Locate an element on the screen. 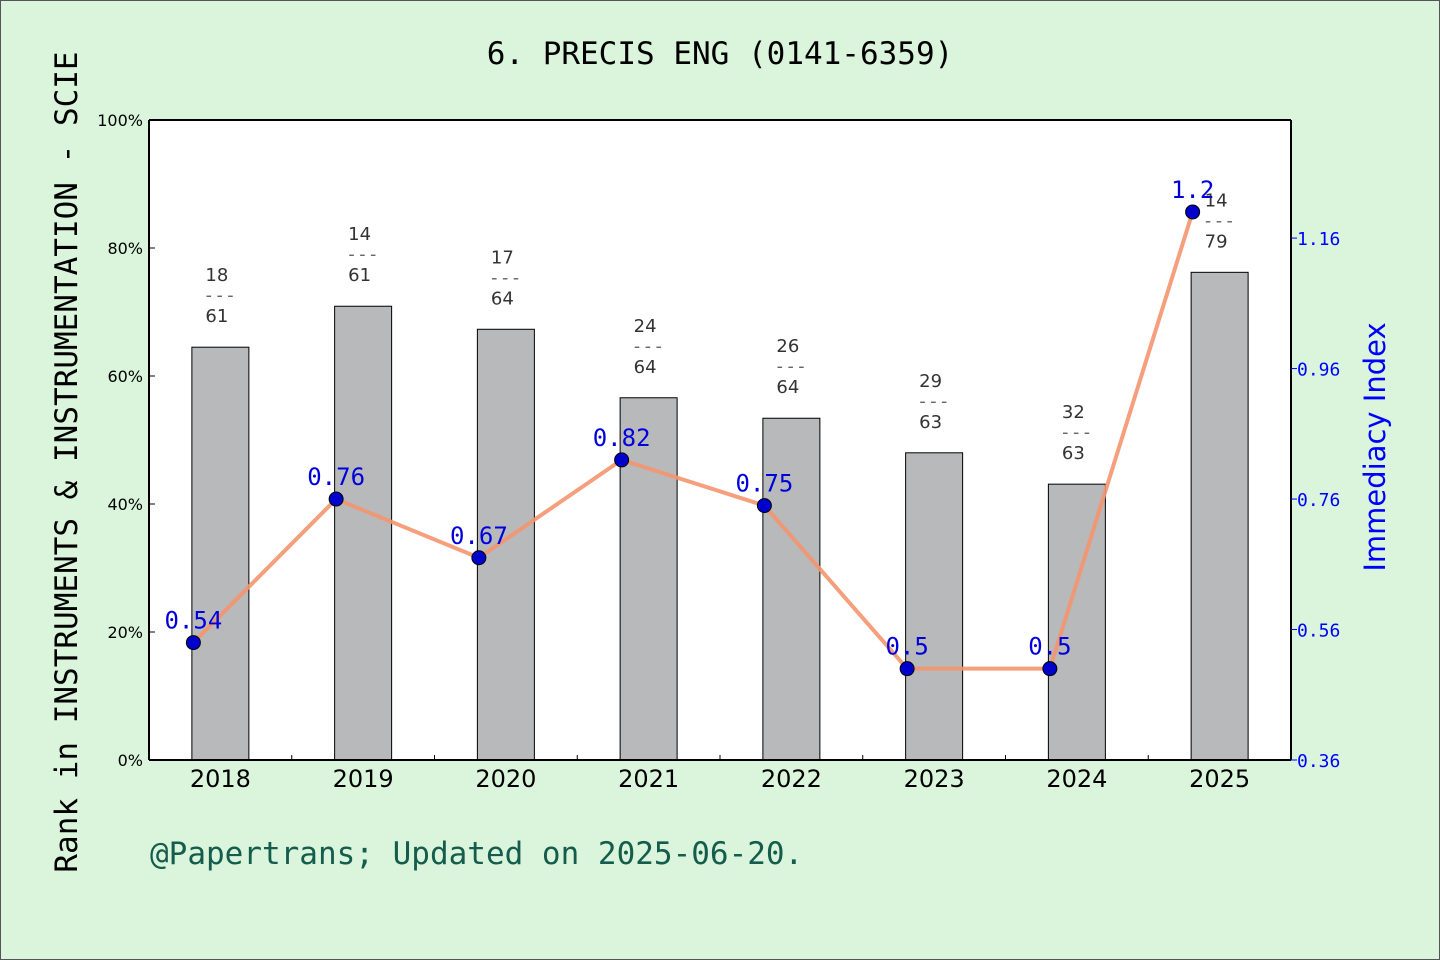  immediacy-point-2024 is located at coordinates (1050, 669).